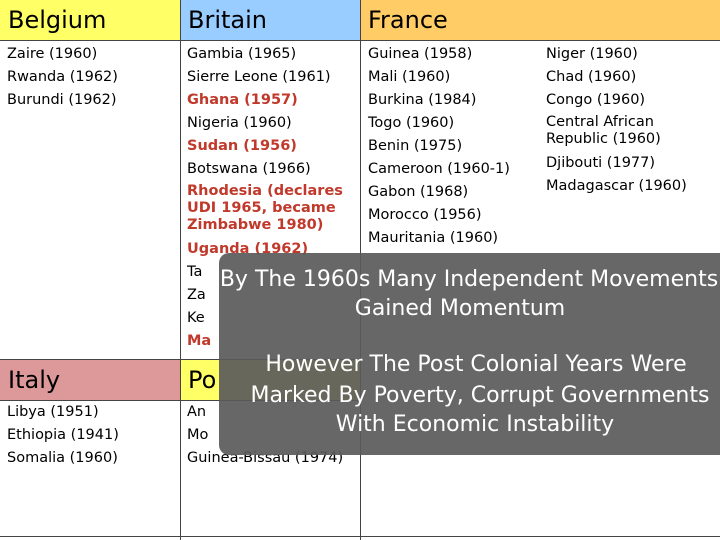  I want to click on list-item: Burkina (1984), so click(422, 100).